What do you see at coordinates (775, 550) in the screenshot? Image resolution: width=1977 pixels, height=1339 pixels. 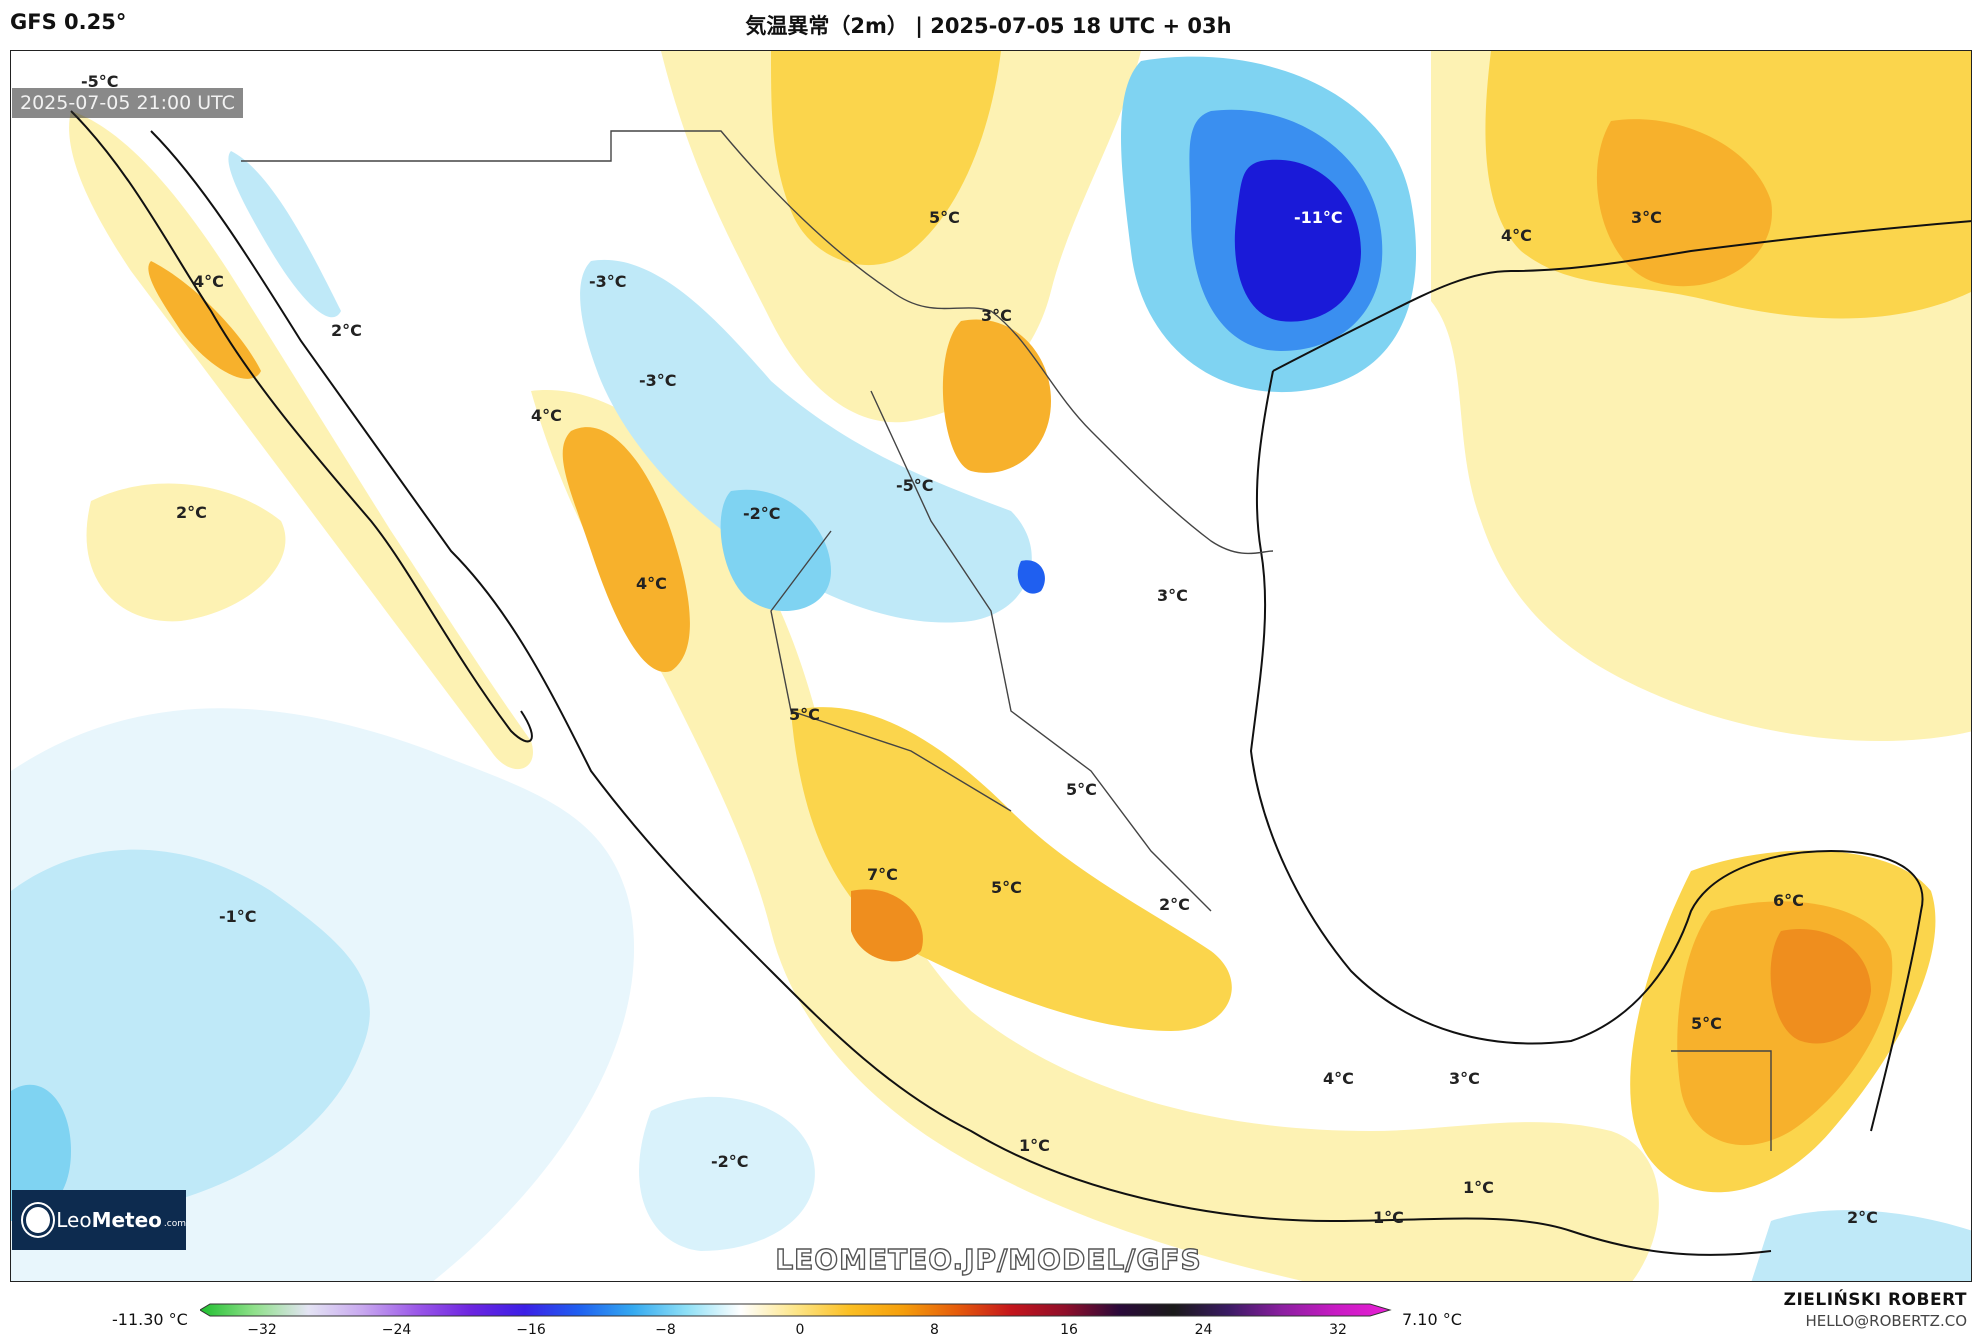 I see `chihuahua-cold-spot` at bounding box center [775, 550].